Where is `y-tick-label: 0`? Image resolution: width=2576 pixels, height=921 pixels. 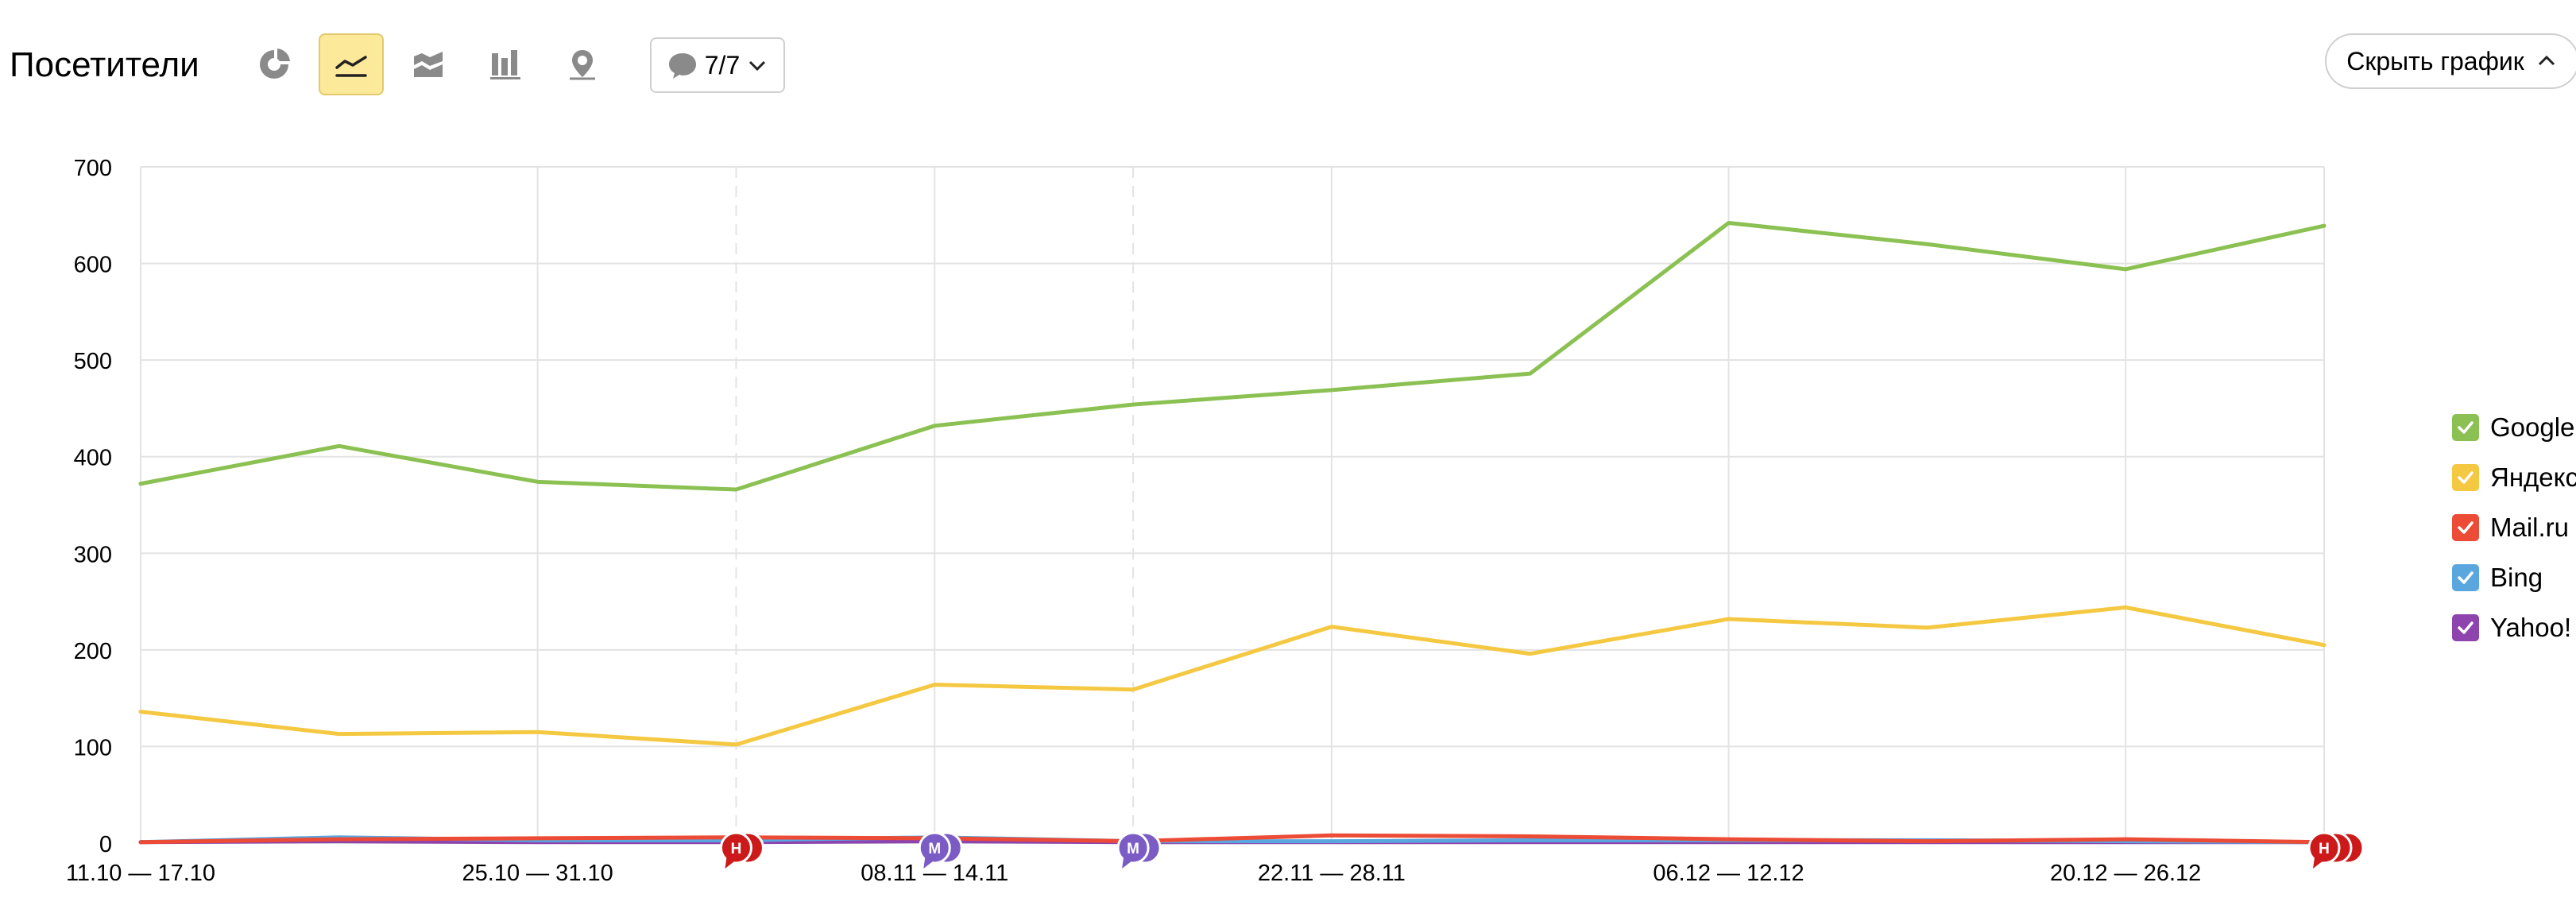
y-tick-label: 0 is located at coordinates (105, 844).